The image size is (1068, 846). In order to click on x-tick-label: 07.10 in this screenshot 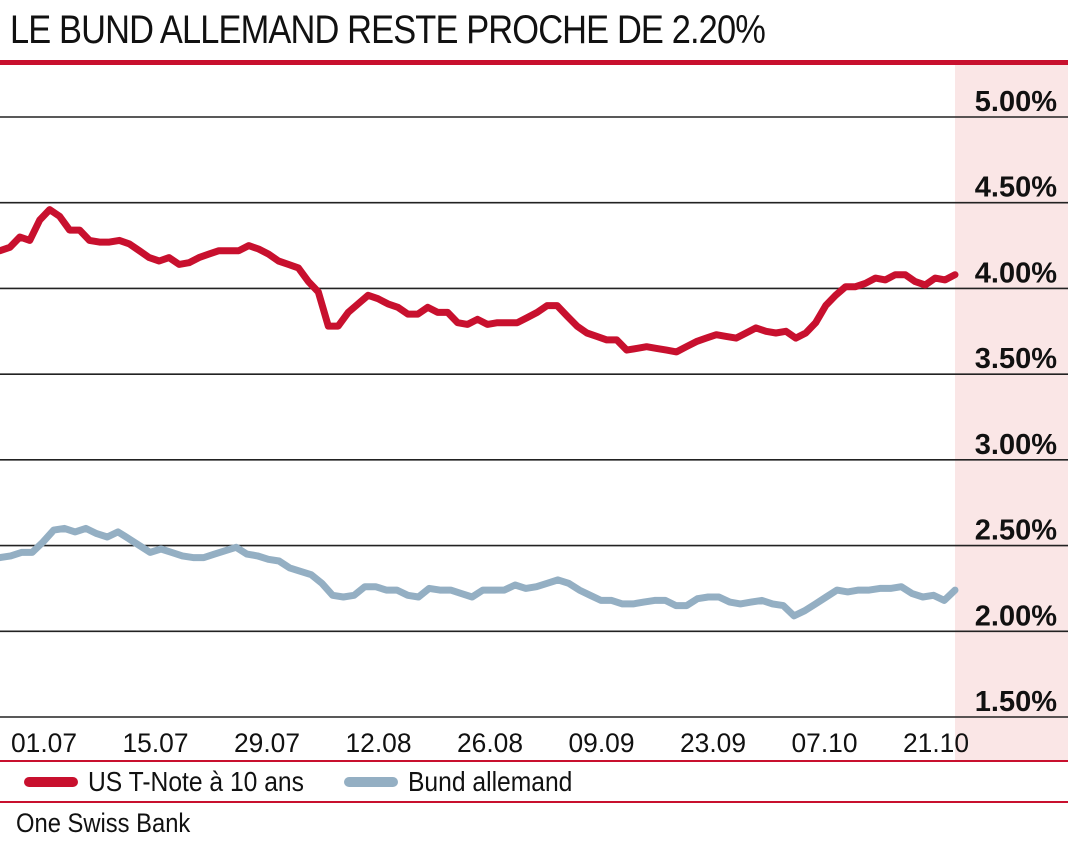, I will do `click(825, 743)`.